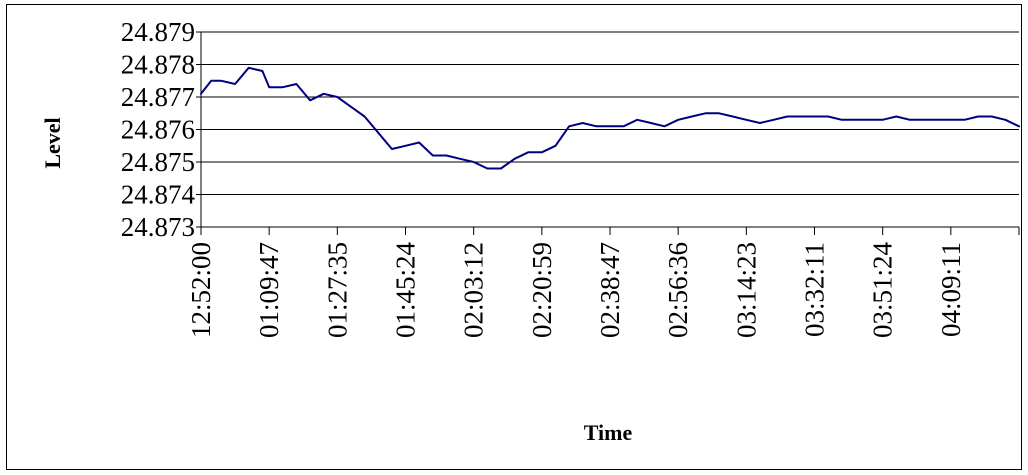 Image resolution: width=1028 pixels, height=475 pixels. Describe the element at coordinates (678, 290) in the screenshot. I see `x-tick-label: 02:56:36` at that location.